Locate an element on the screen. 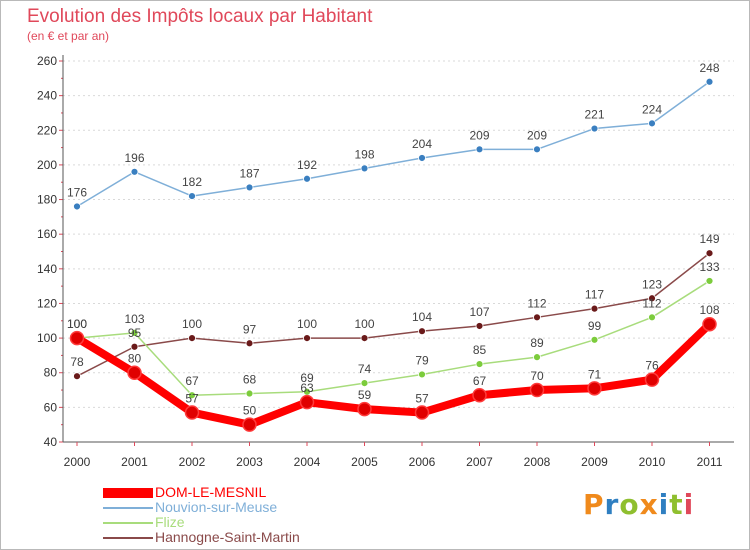 The height and width of the screenshot is (550, 750). data-label: 248 is located at coordinates (709, 68).